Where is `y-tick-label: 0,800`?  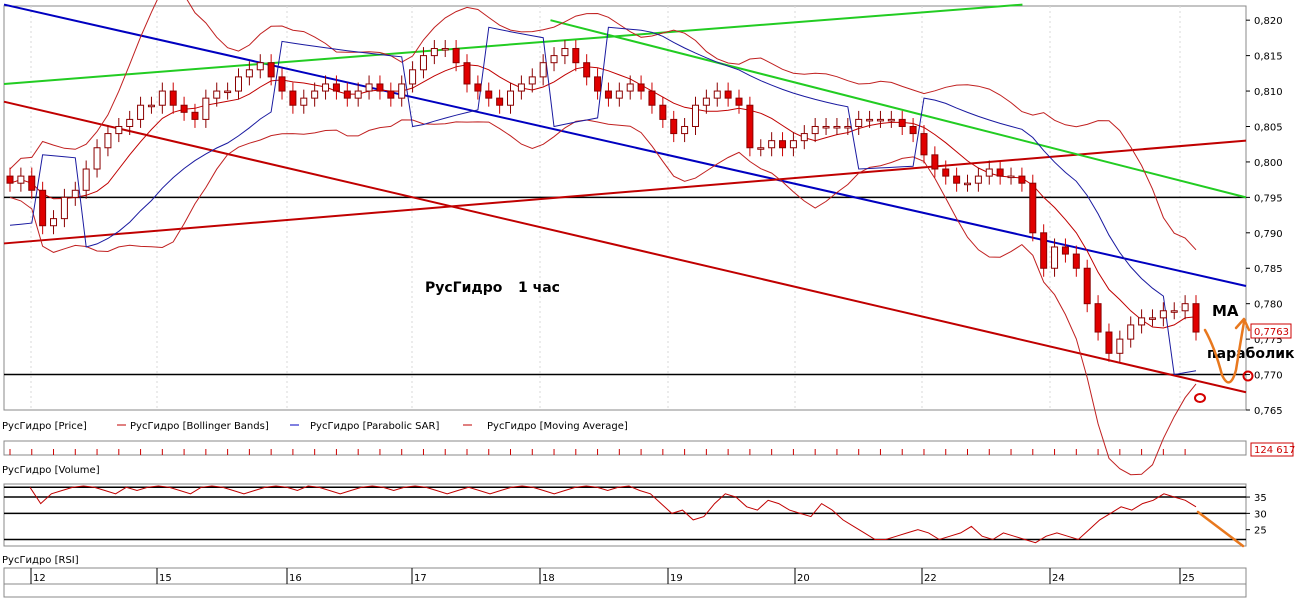
y-tick-label: 0,800 is located at coordinates (1268, 163).